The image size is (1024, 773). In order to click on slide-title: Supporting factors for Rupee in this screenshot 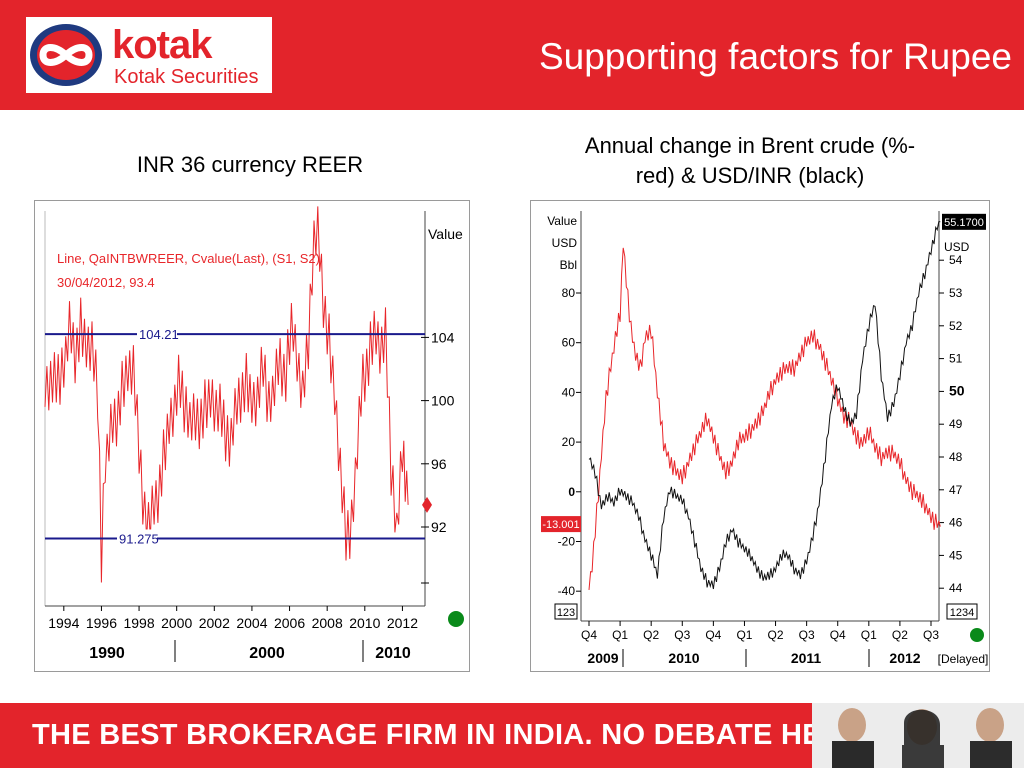, I will do `click(775, 56)`.